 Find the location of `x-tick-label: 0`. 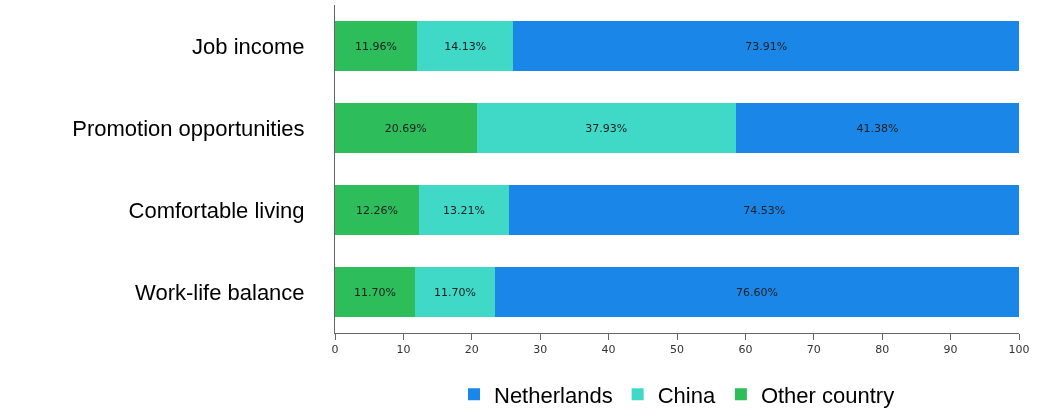

x-tick-label: 0 is located at coordinates (335, 350).